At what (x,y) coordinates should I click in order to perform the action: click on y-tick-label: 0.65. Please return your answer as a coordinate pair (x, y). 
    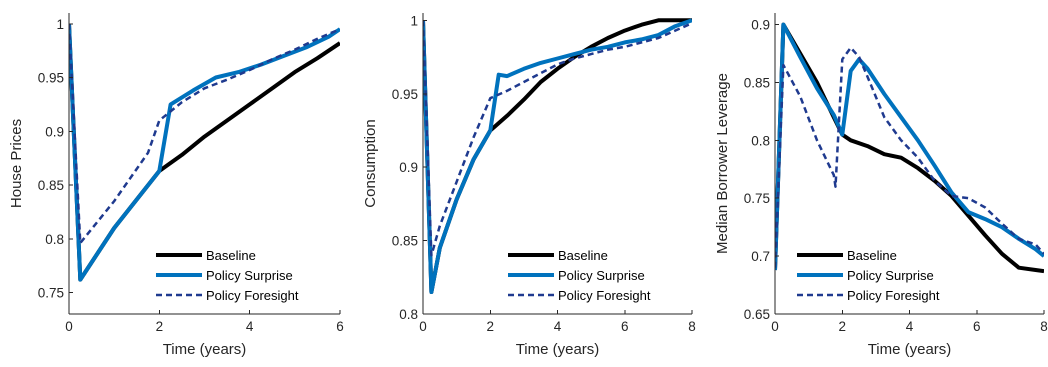
    Looking at the image, I should click on (757, 314).